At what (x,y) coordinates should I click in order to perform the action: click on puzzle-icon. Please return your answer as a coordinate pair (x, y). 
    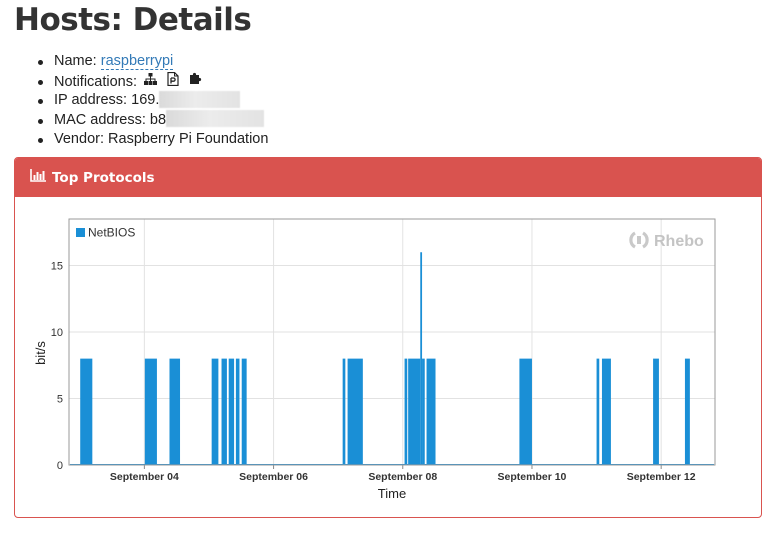
    Looking at the image, I should click on (195, 82).